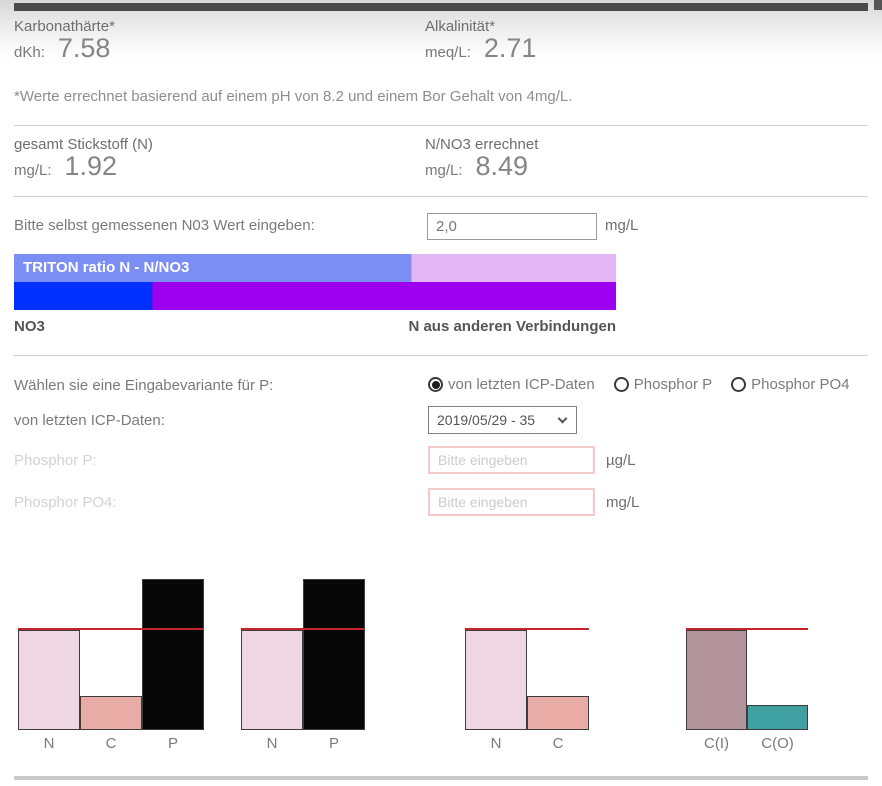  Describe the element at coordinates (800, 384) in the screenshot. I see `radio-label: Phosphor PO4` at that location.